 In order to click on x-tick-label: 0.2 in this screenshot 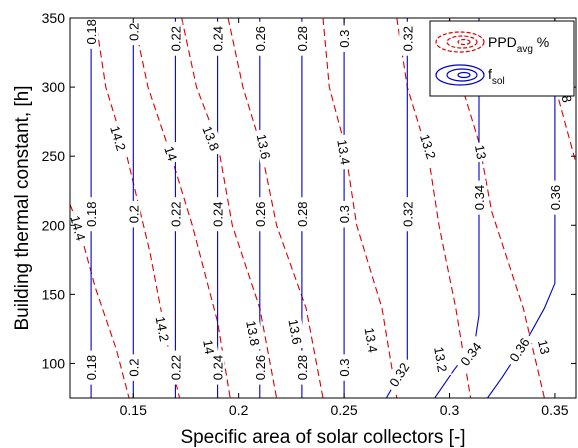, I will do `click(239, 410)`.